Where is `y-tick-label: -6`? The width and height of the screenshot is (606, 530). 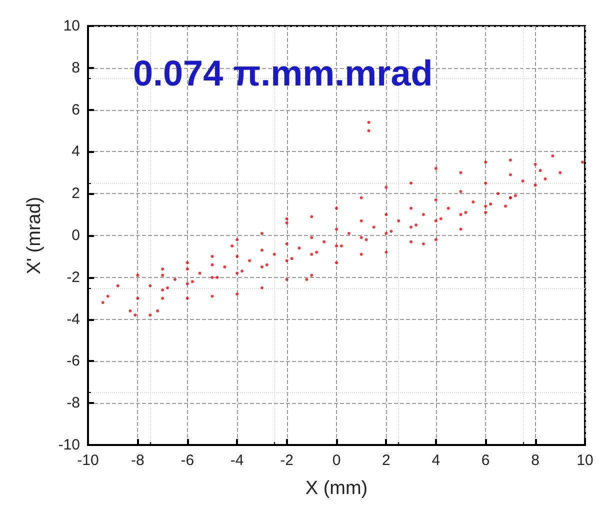
y-tick-label: -6 is located at coordinates (73, 361).